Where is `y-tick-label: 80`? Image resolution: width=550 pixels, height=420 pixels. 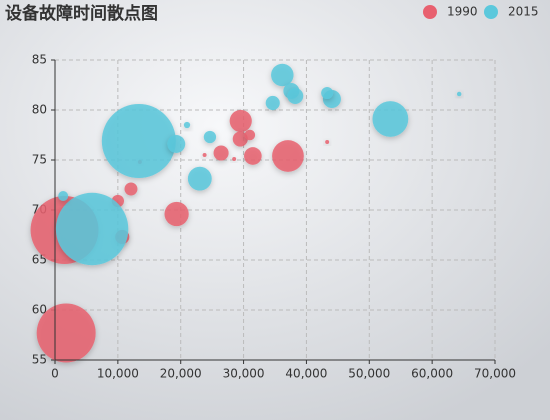 y-tick-label: 80 is located at coordinates (39, 110).